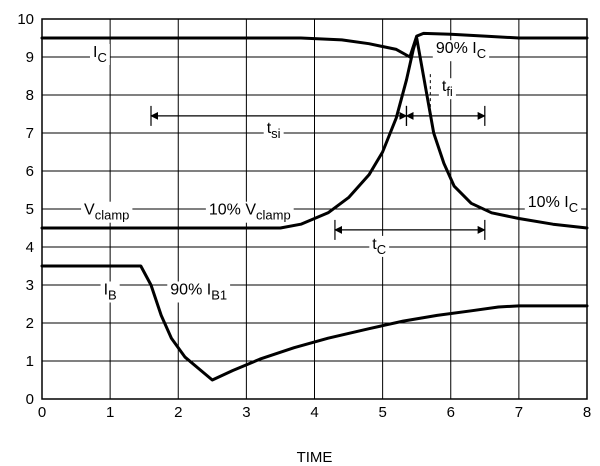 The width and height of the screenshot is (600, 466). What do you see at coordinates (30, 133) in the screenshot?
I see `y-tick-label: 7` at bounding box center [30, 133].